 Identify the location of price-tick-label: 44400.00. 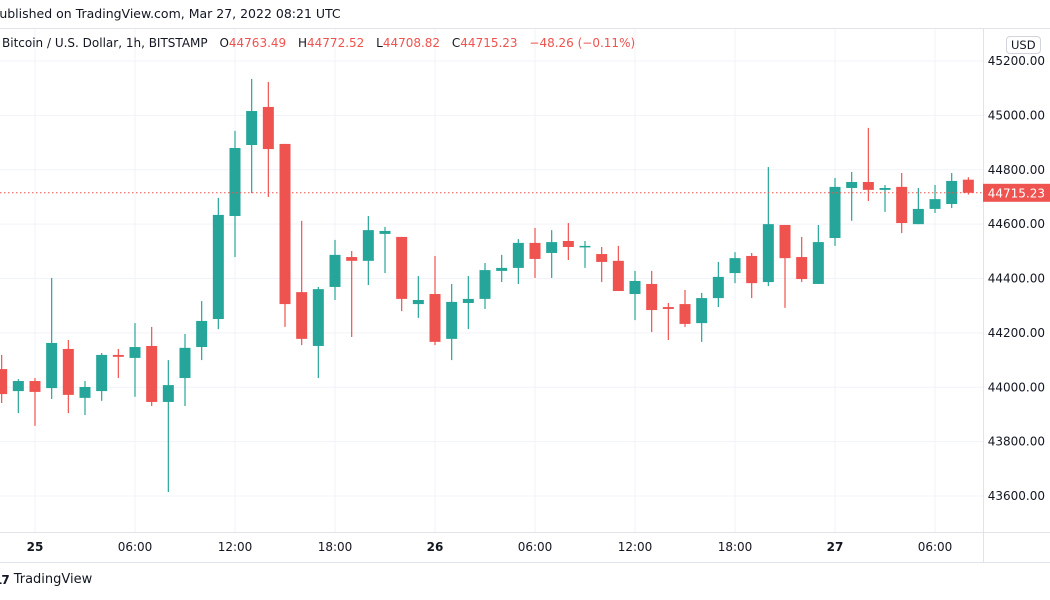
(1016, 279).